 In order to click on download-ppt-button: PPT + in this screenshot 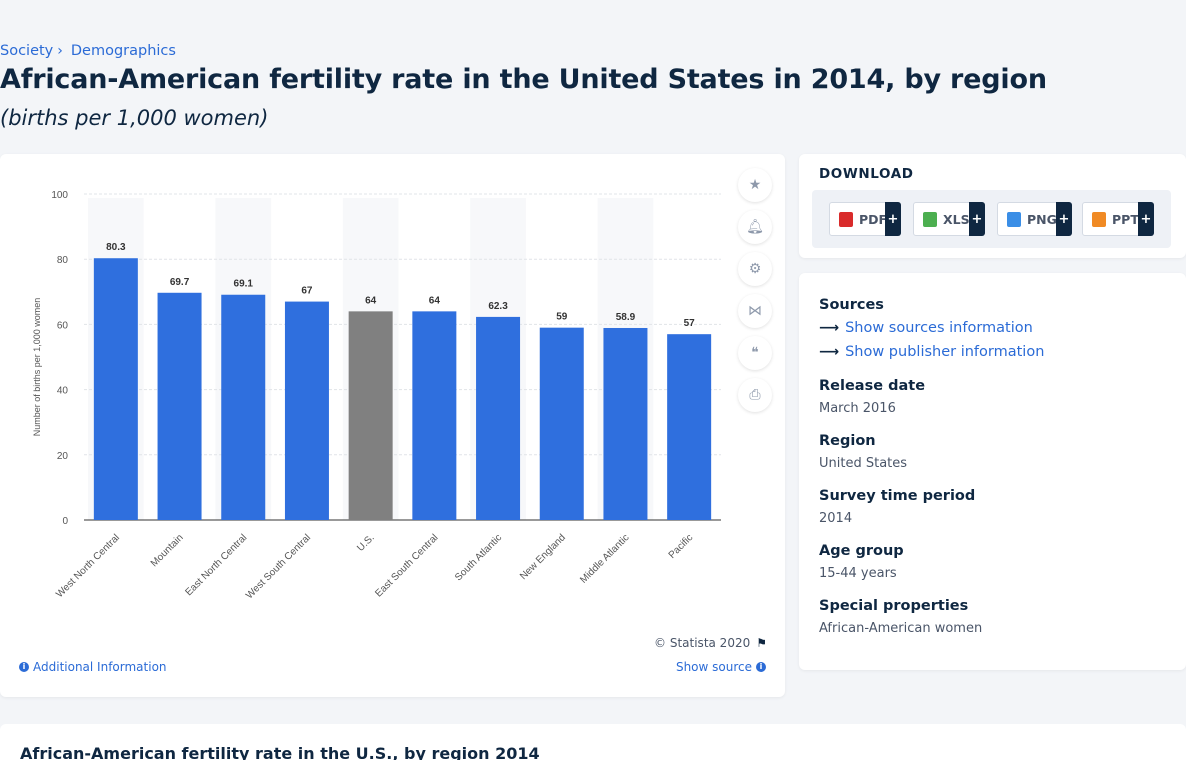, I will do `click(1118, 219)`.